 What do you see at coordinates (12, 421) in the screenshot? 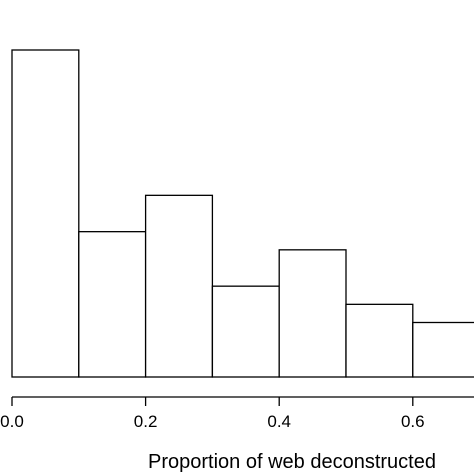
I see `x-tick-label-0: 0.0` at bounding box center [12, 421].